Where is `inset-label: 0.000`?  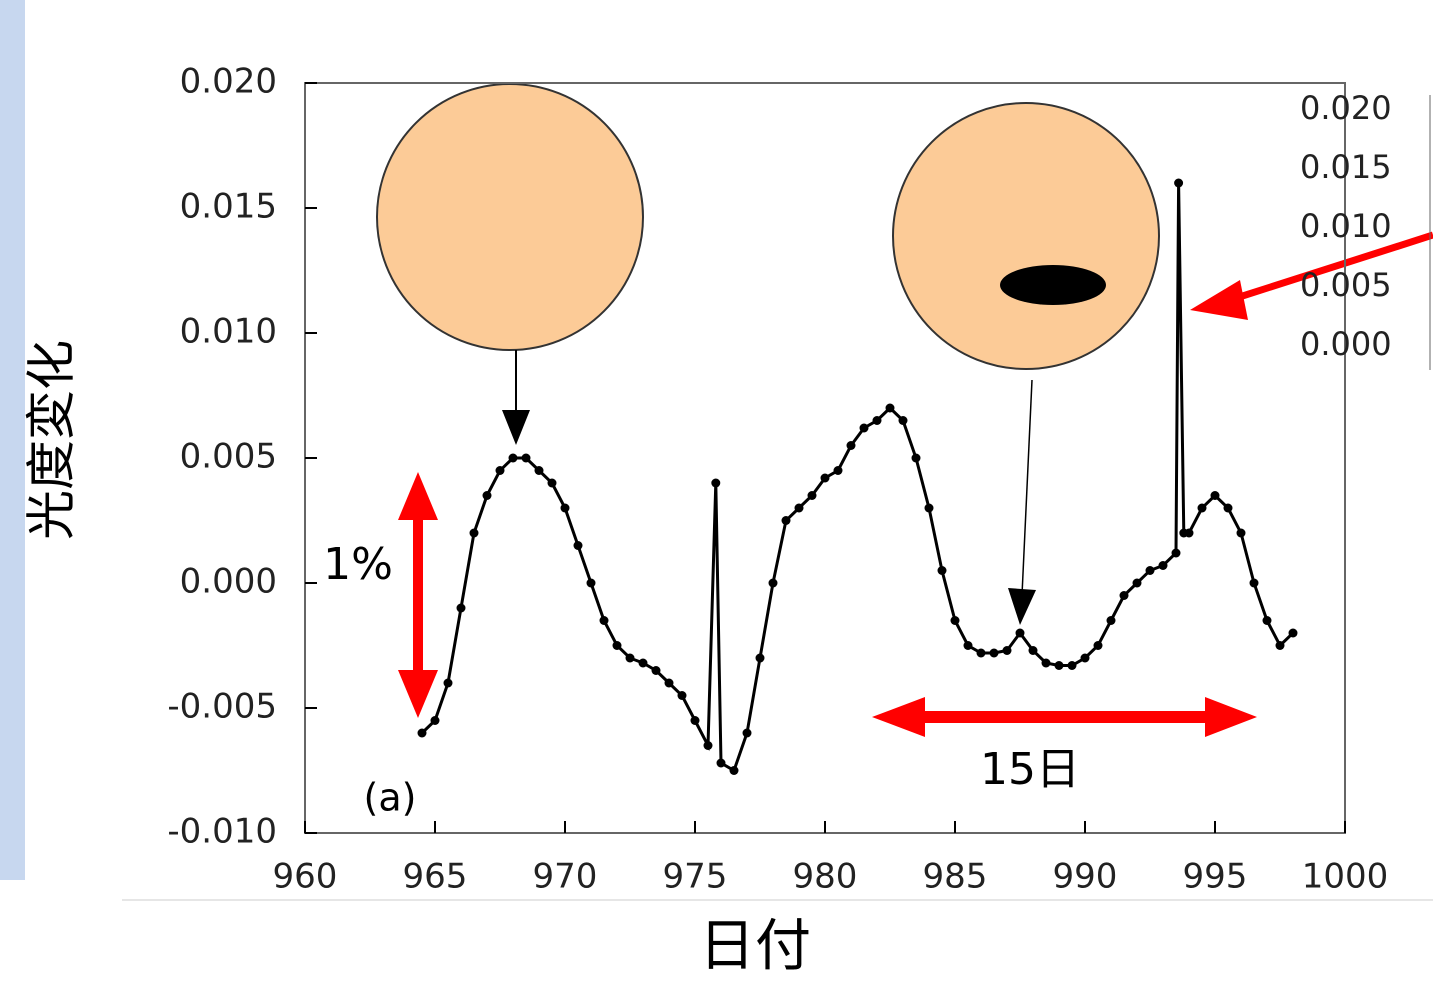
inset-label: 0.000 is located at coordinates (1346, 344).